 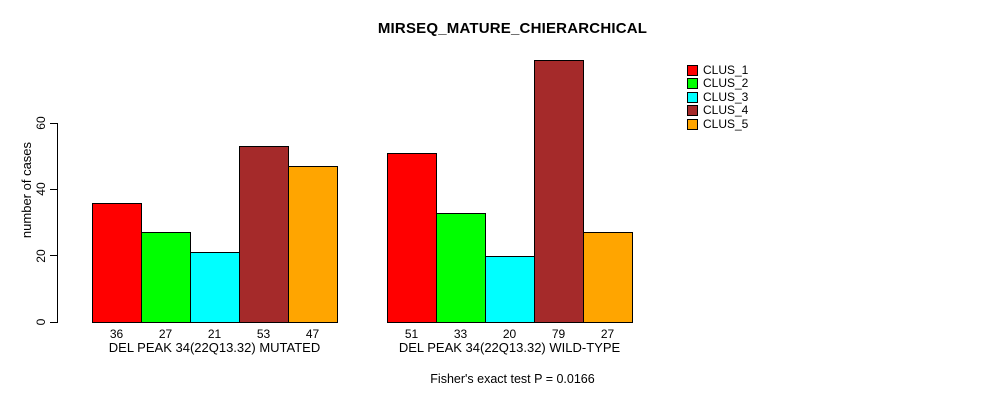 What do you see at coordinates (726, 83) in the screenshot?
I see `legend-label: CLUS_2` at bounding box center [726, 83].